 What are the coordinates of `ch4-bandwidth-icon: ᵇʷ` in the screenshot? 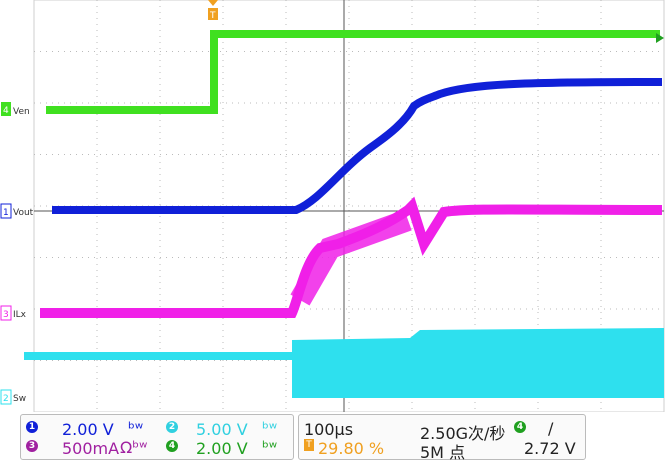 It's located at (270, 447).